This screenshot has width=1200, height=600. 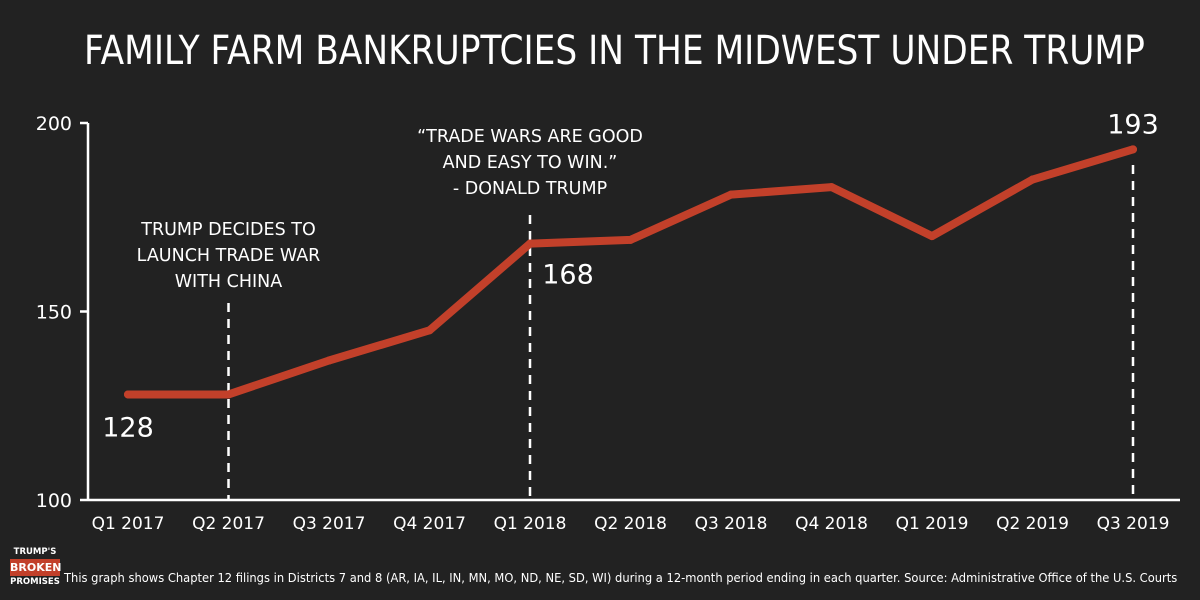 I want to click on x-tick-label: Q1 2018, so click(x=530, y=524).